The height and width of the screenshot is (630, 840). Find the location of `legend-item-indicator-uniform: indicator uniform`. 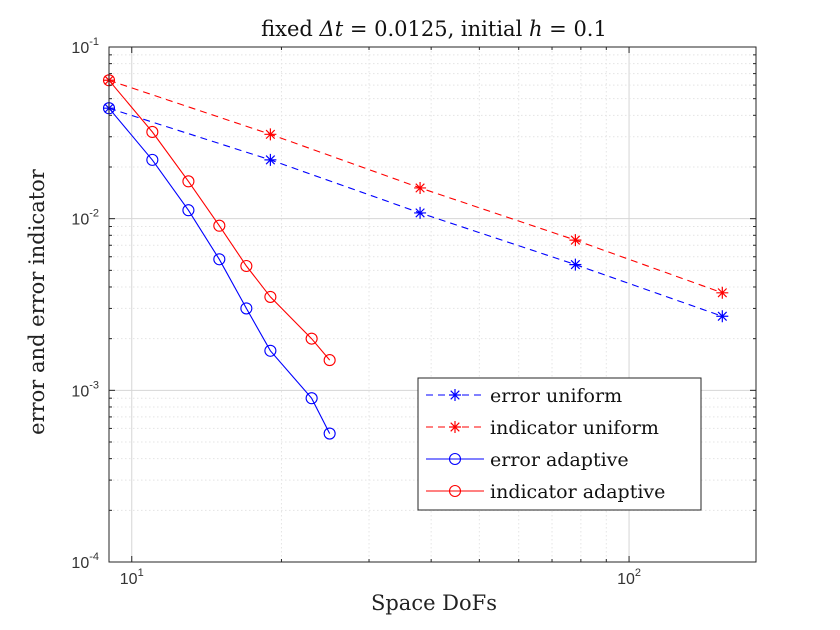

legend-item-indicator-uniform: indicator uniform is located at coordinates (542, 428).